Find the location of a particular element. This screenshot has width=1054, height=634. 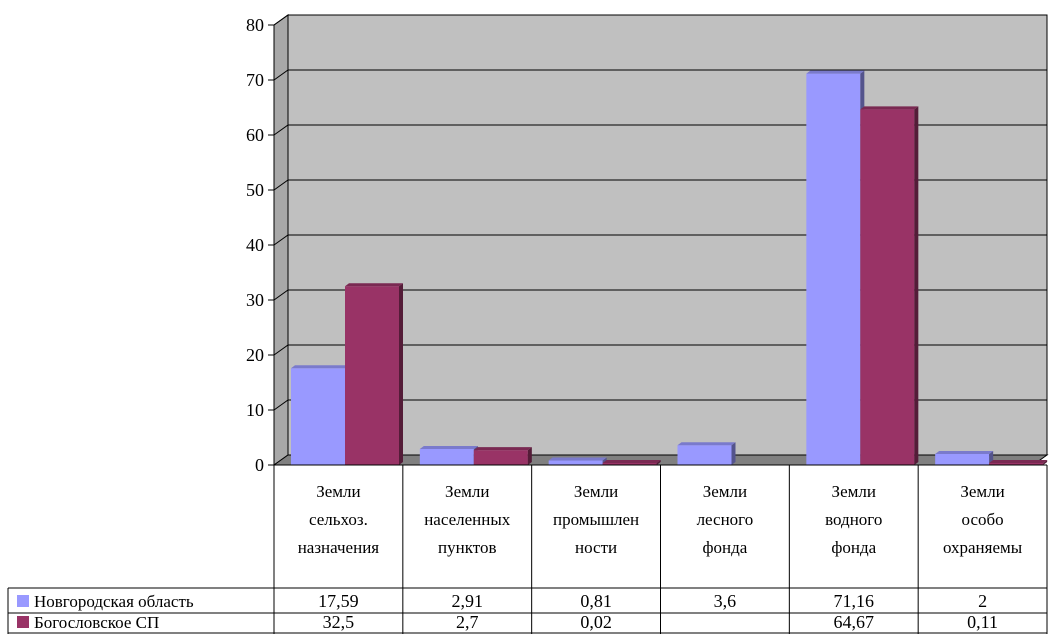

x-category-label-line: назначения is located at coordinates (339, 547).